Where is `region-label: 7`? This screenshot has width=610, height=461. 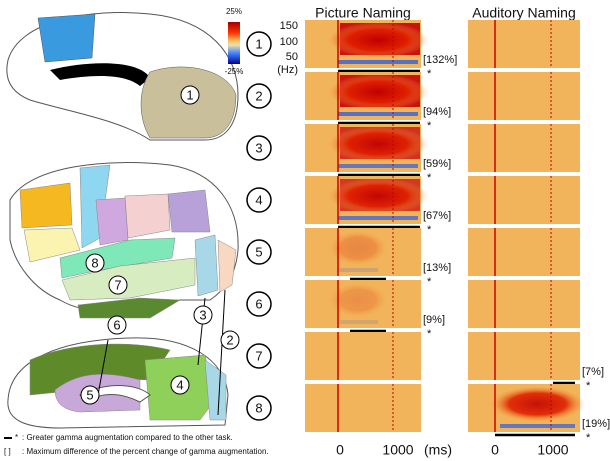
region-label: 7 is located at coordinates (117, 284).